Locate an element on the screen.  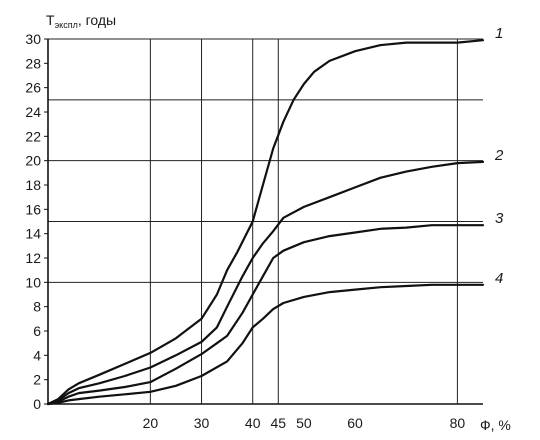
y-axis-title-subscript: экспл is located at coordinates (66, 25).